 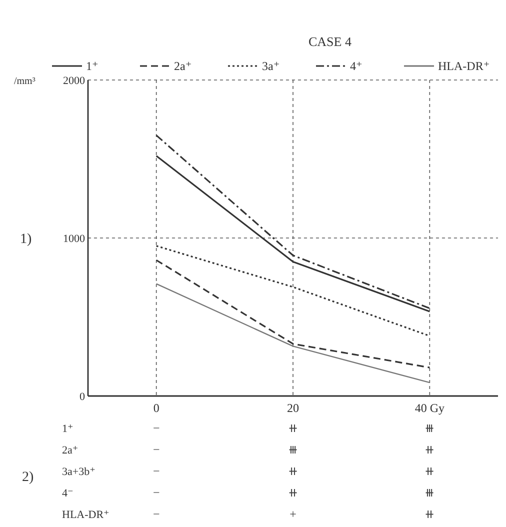 What do you see at coordinates (68, 494) in the screenshot?
I see `text: 4⁻` at bounding box center [68, 494].